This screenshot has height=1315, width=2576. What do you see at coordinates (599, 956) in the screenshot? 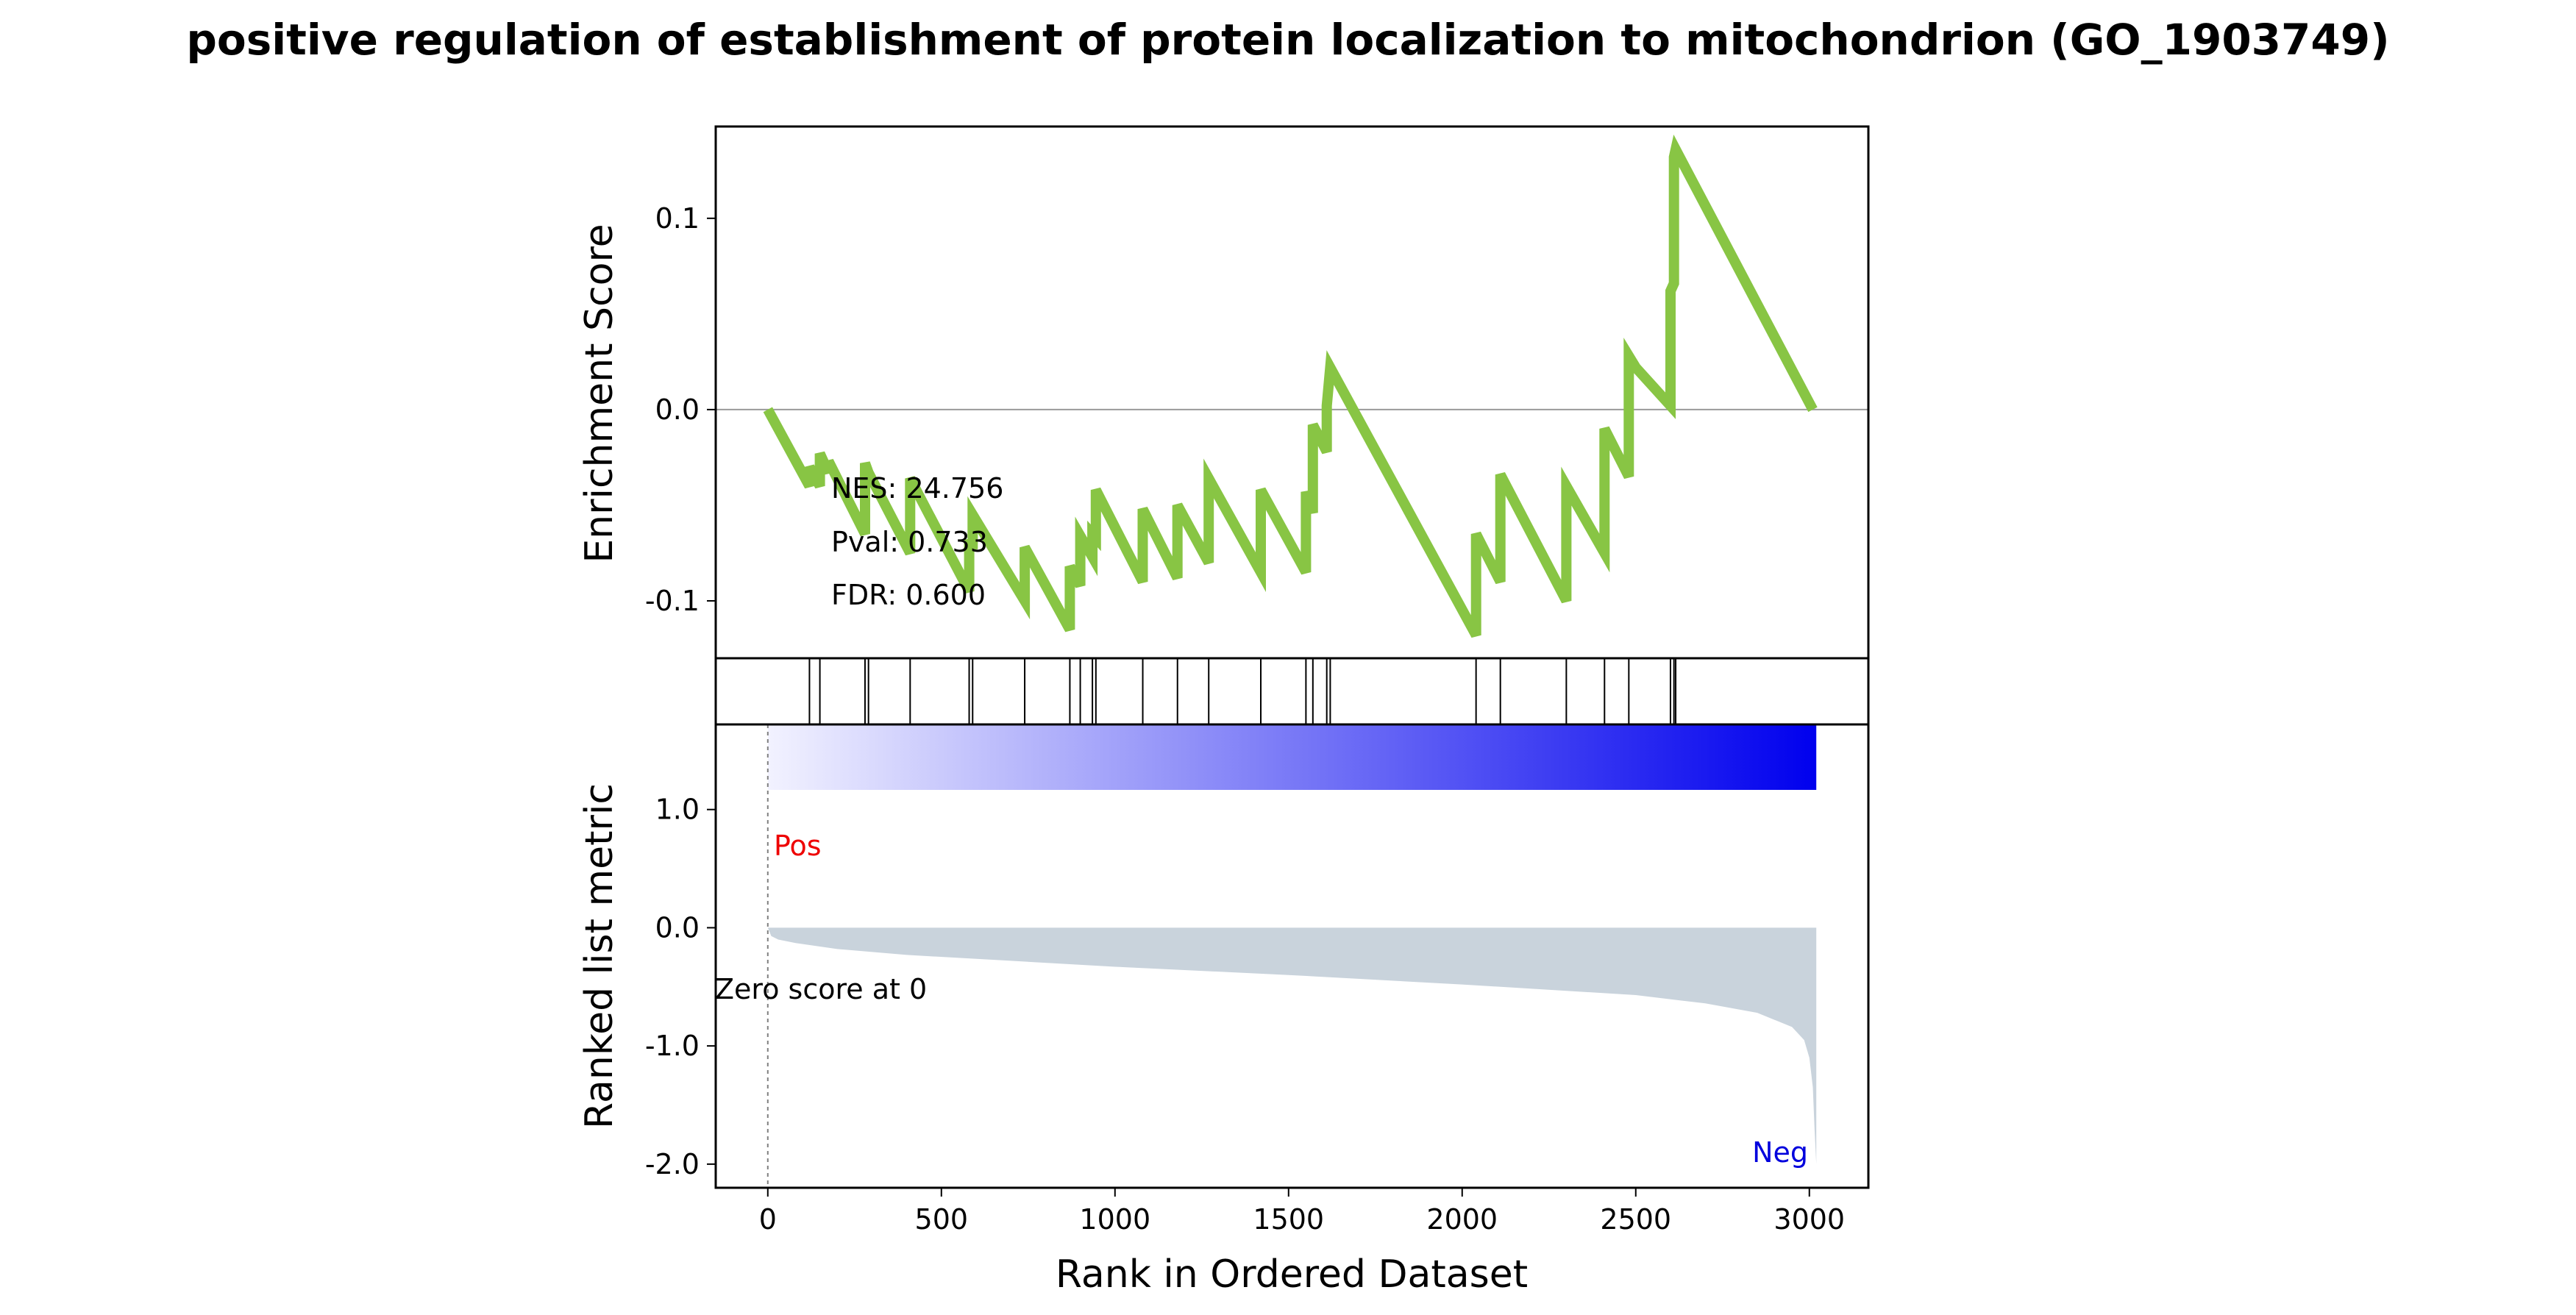
I see `ranked-ylabel: Ranked list metric` at bounding box center [599, 956].